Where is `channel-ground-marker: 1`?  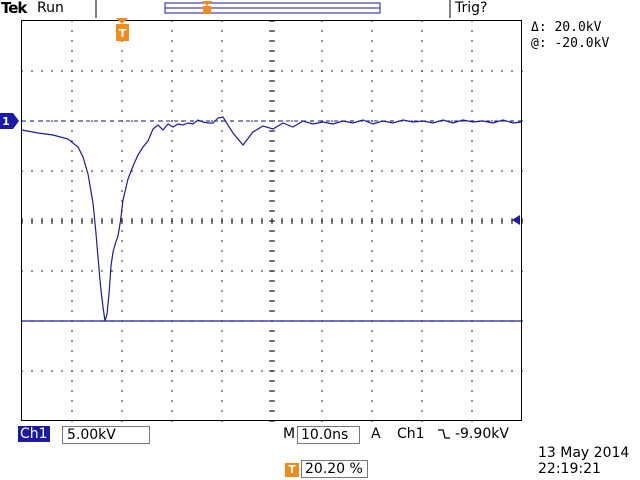 channel-ground-marker: 1 is located at coordinates (9, 121).